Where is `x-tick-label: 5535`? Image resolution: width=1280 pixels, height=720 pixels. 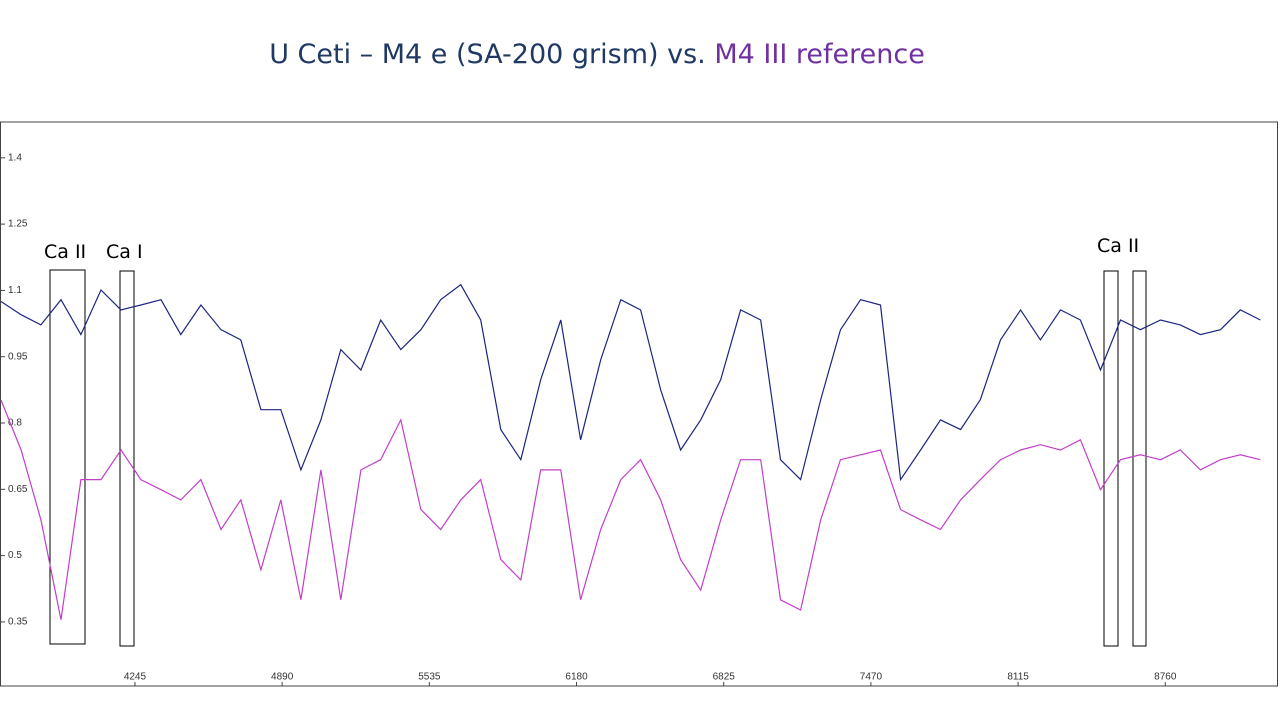 x-tick-label: 5535 is located at coordinates (429, 677).